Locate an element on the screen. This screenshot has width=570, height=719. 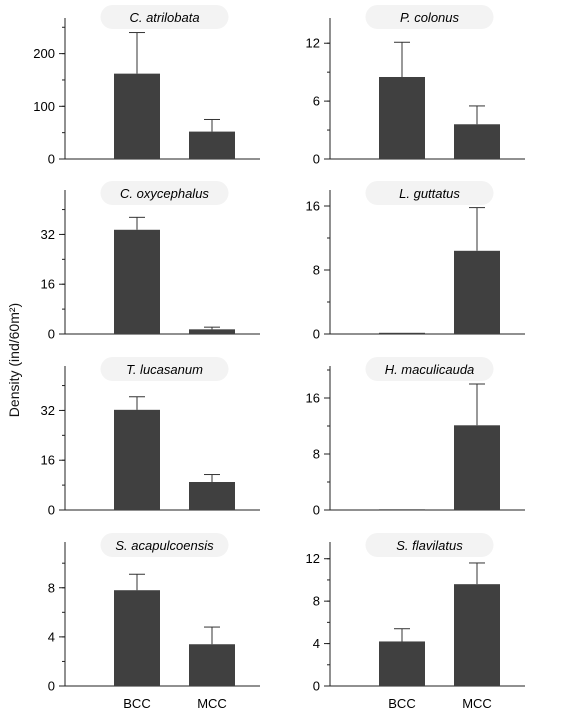
chart-panel: T. lucasanum 0 16 32 is located at coordinates (150, 437).